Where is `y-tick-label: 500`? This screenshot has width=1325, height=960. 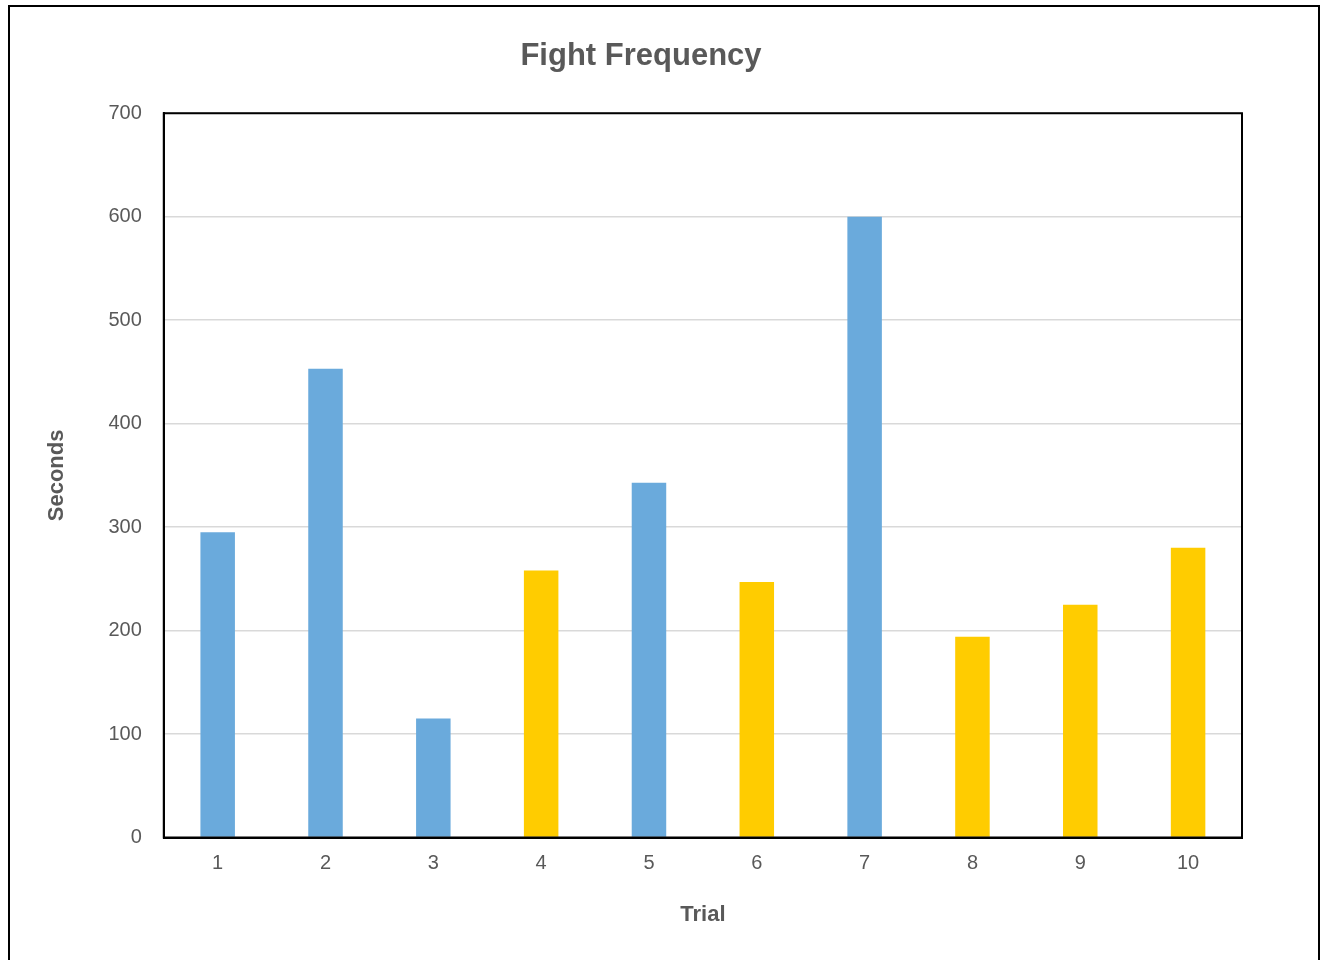 y-tick-label: 500 is located at coordinates (125, 318).